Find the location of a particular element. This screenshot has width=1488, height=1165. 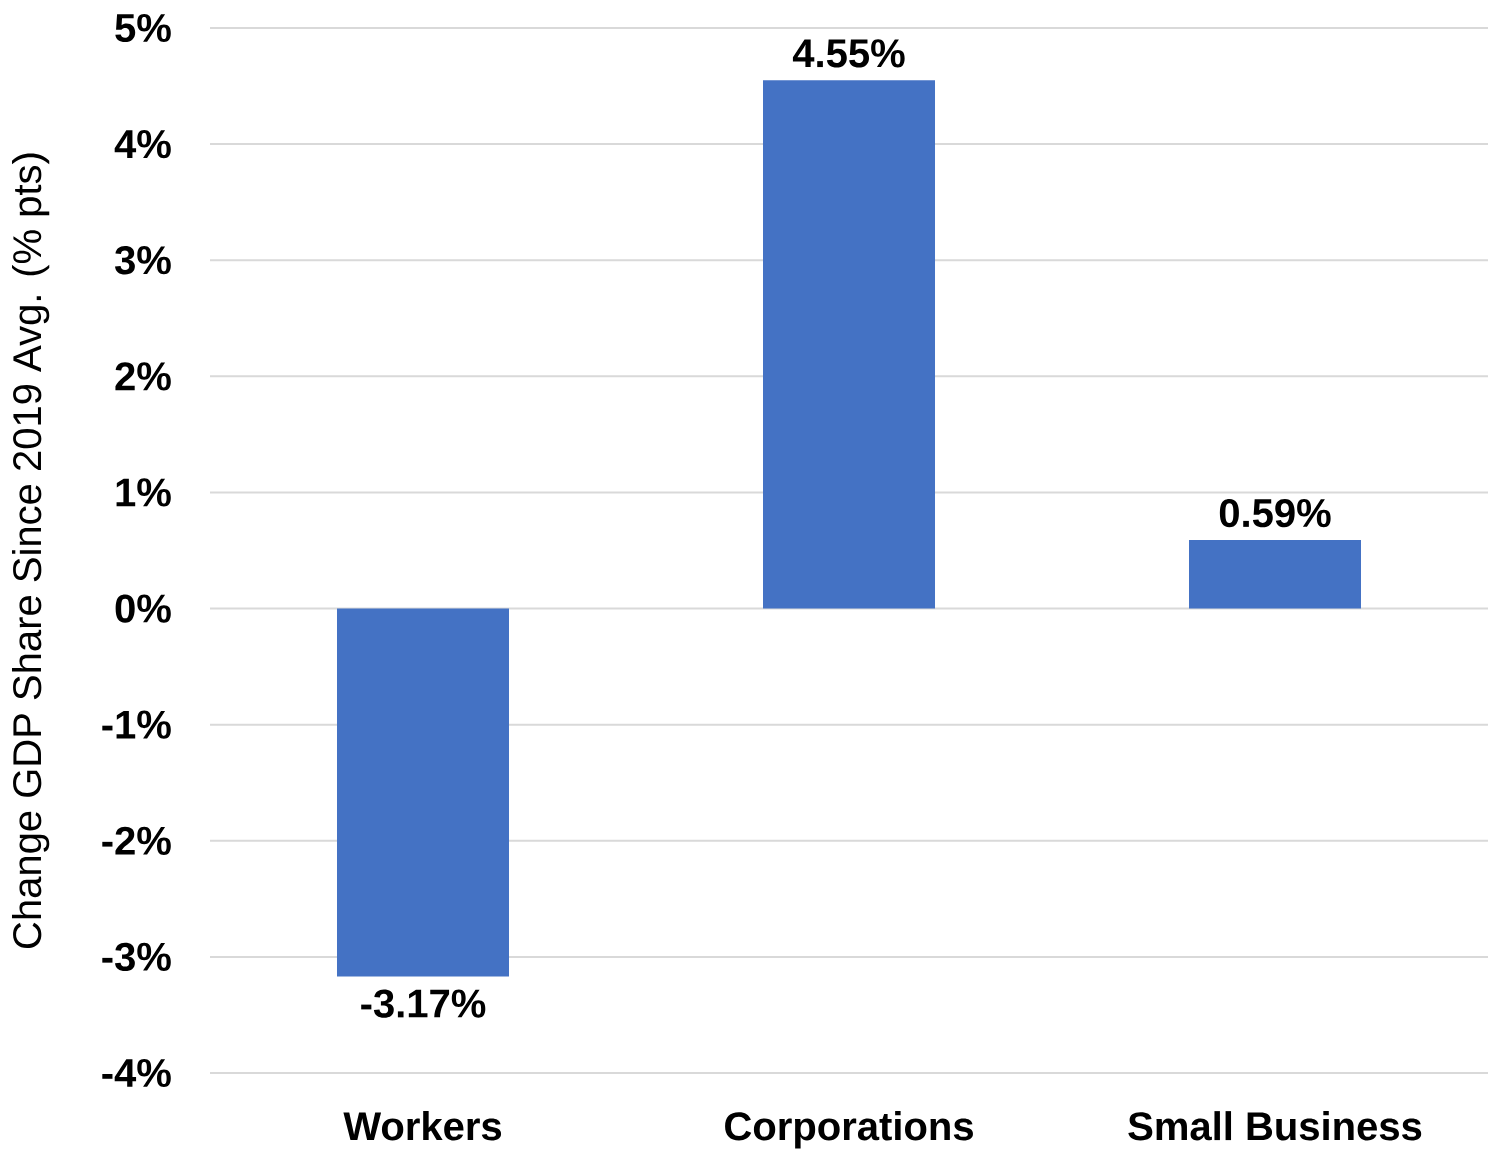

y-tick-label: 4% is located at coordinates (142, 144).